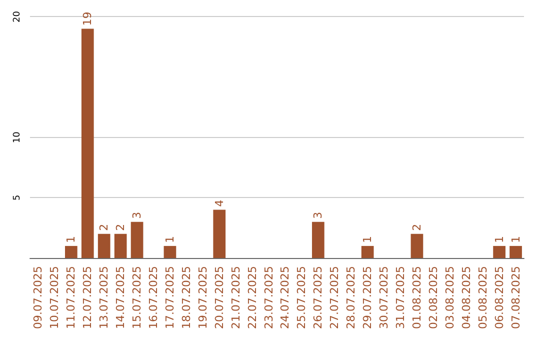 The width and height of the screenshot is (540, 340). What do you see at coordinates (400, 298) in the screenshot?
I see `x-tick-label: 31.07.2025` at bounding box center [400, 298].